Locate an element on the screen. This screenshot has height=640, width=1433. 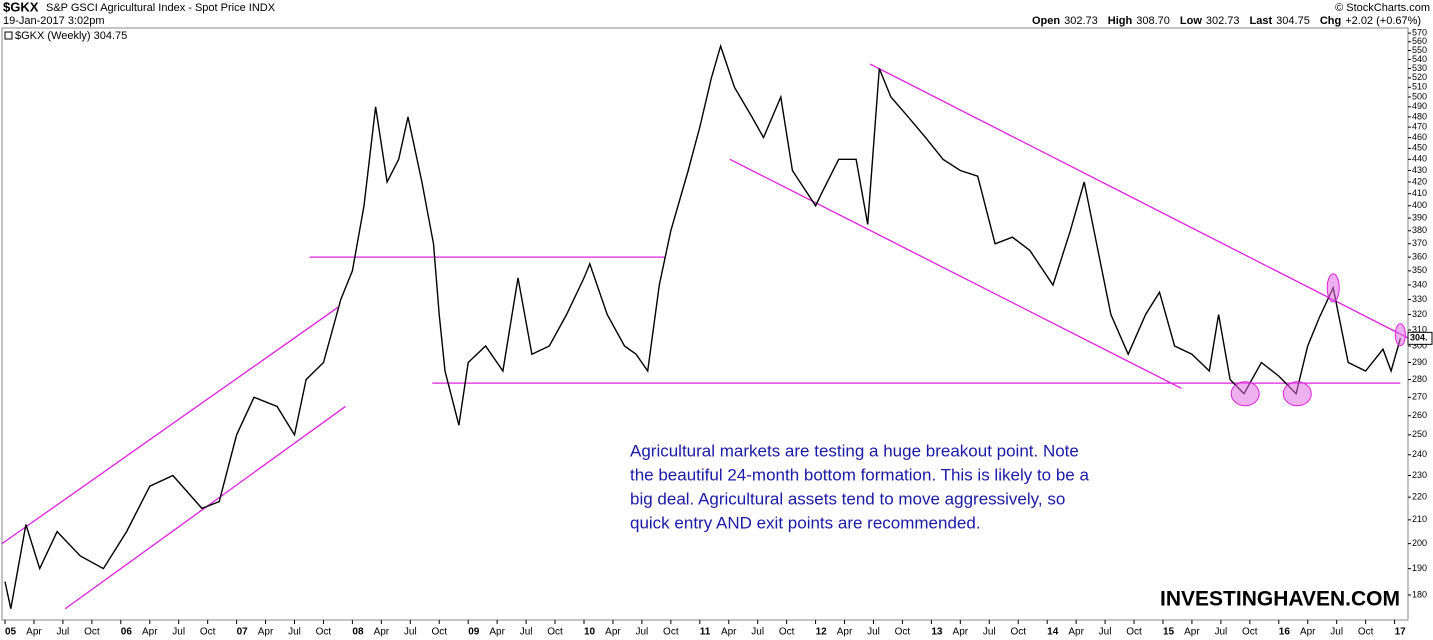
stat-label: Low is located at coordinates (1191, 21).